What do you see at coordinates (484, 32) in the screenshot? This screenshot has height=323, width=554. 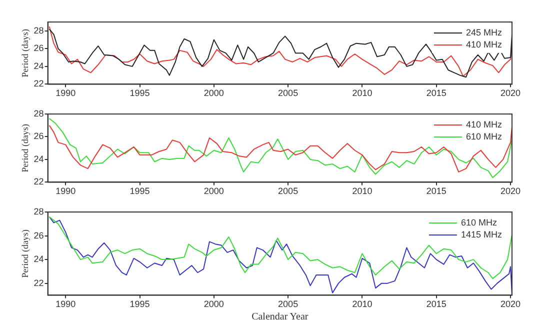 I see `legend-label: 245 MHz` at bounding box center [484, 32].